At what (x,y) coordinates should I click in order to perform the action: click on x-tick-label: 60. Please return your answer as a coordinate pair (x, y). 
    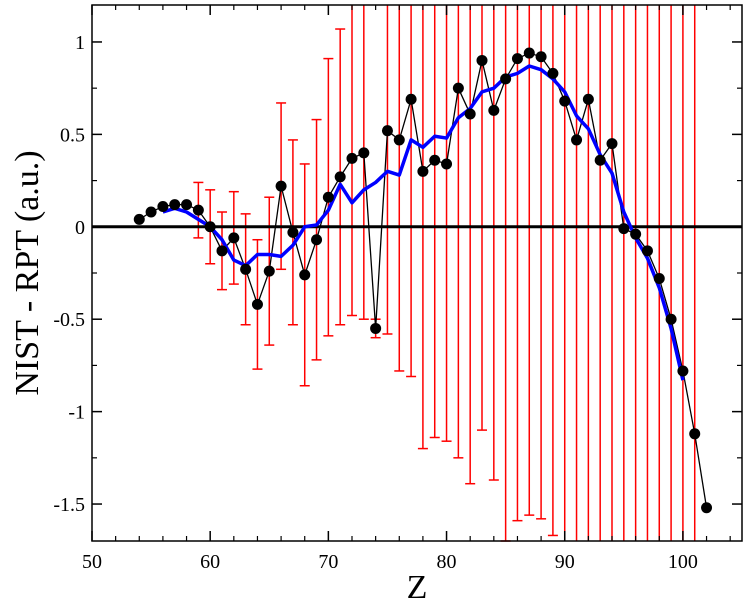
    Looking at the image, I should click on (210, 562).